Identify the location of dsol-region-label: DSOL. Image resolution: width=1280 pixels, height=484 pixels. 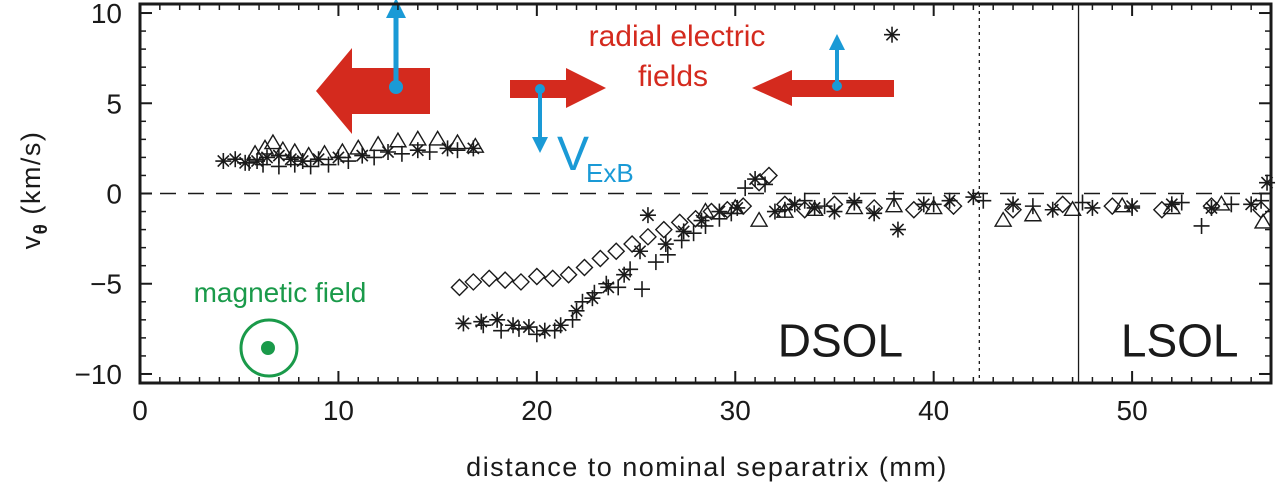
(840, 341).